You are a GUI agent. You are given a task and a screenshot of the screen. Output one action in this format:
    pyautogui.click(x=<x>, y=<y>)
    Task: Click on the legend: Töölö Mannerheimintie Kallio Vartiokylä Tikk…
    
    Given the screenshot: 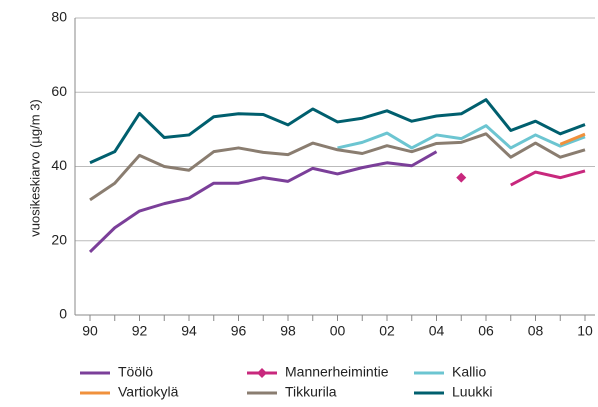 What is the action you would take?
    pyautogui.click(x=286, y=382)
    